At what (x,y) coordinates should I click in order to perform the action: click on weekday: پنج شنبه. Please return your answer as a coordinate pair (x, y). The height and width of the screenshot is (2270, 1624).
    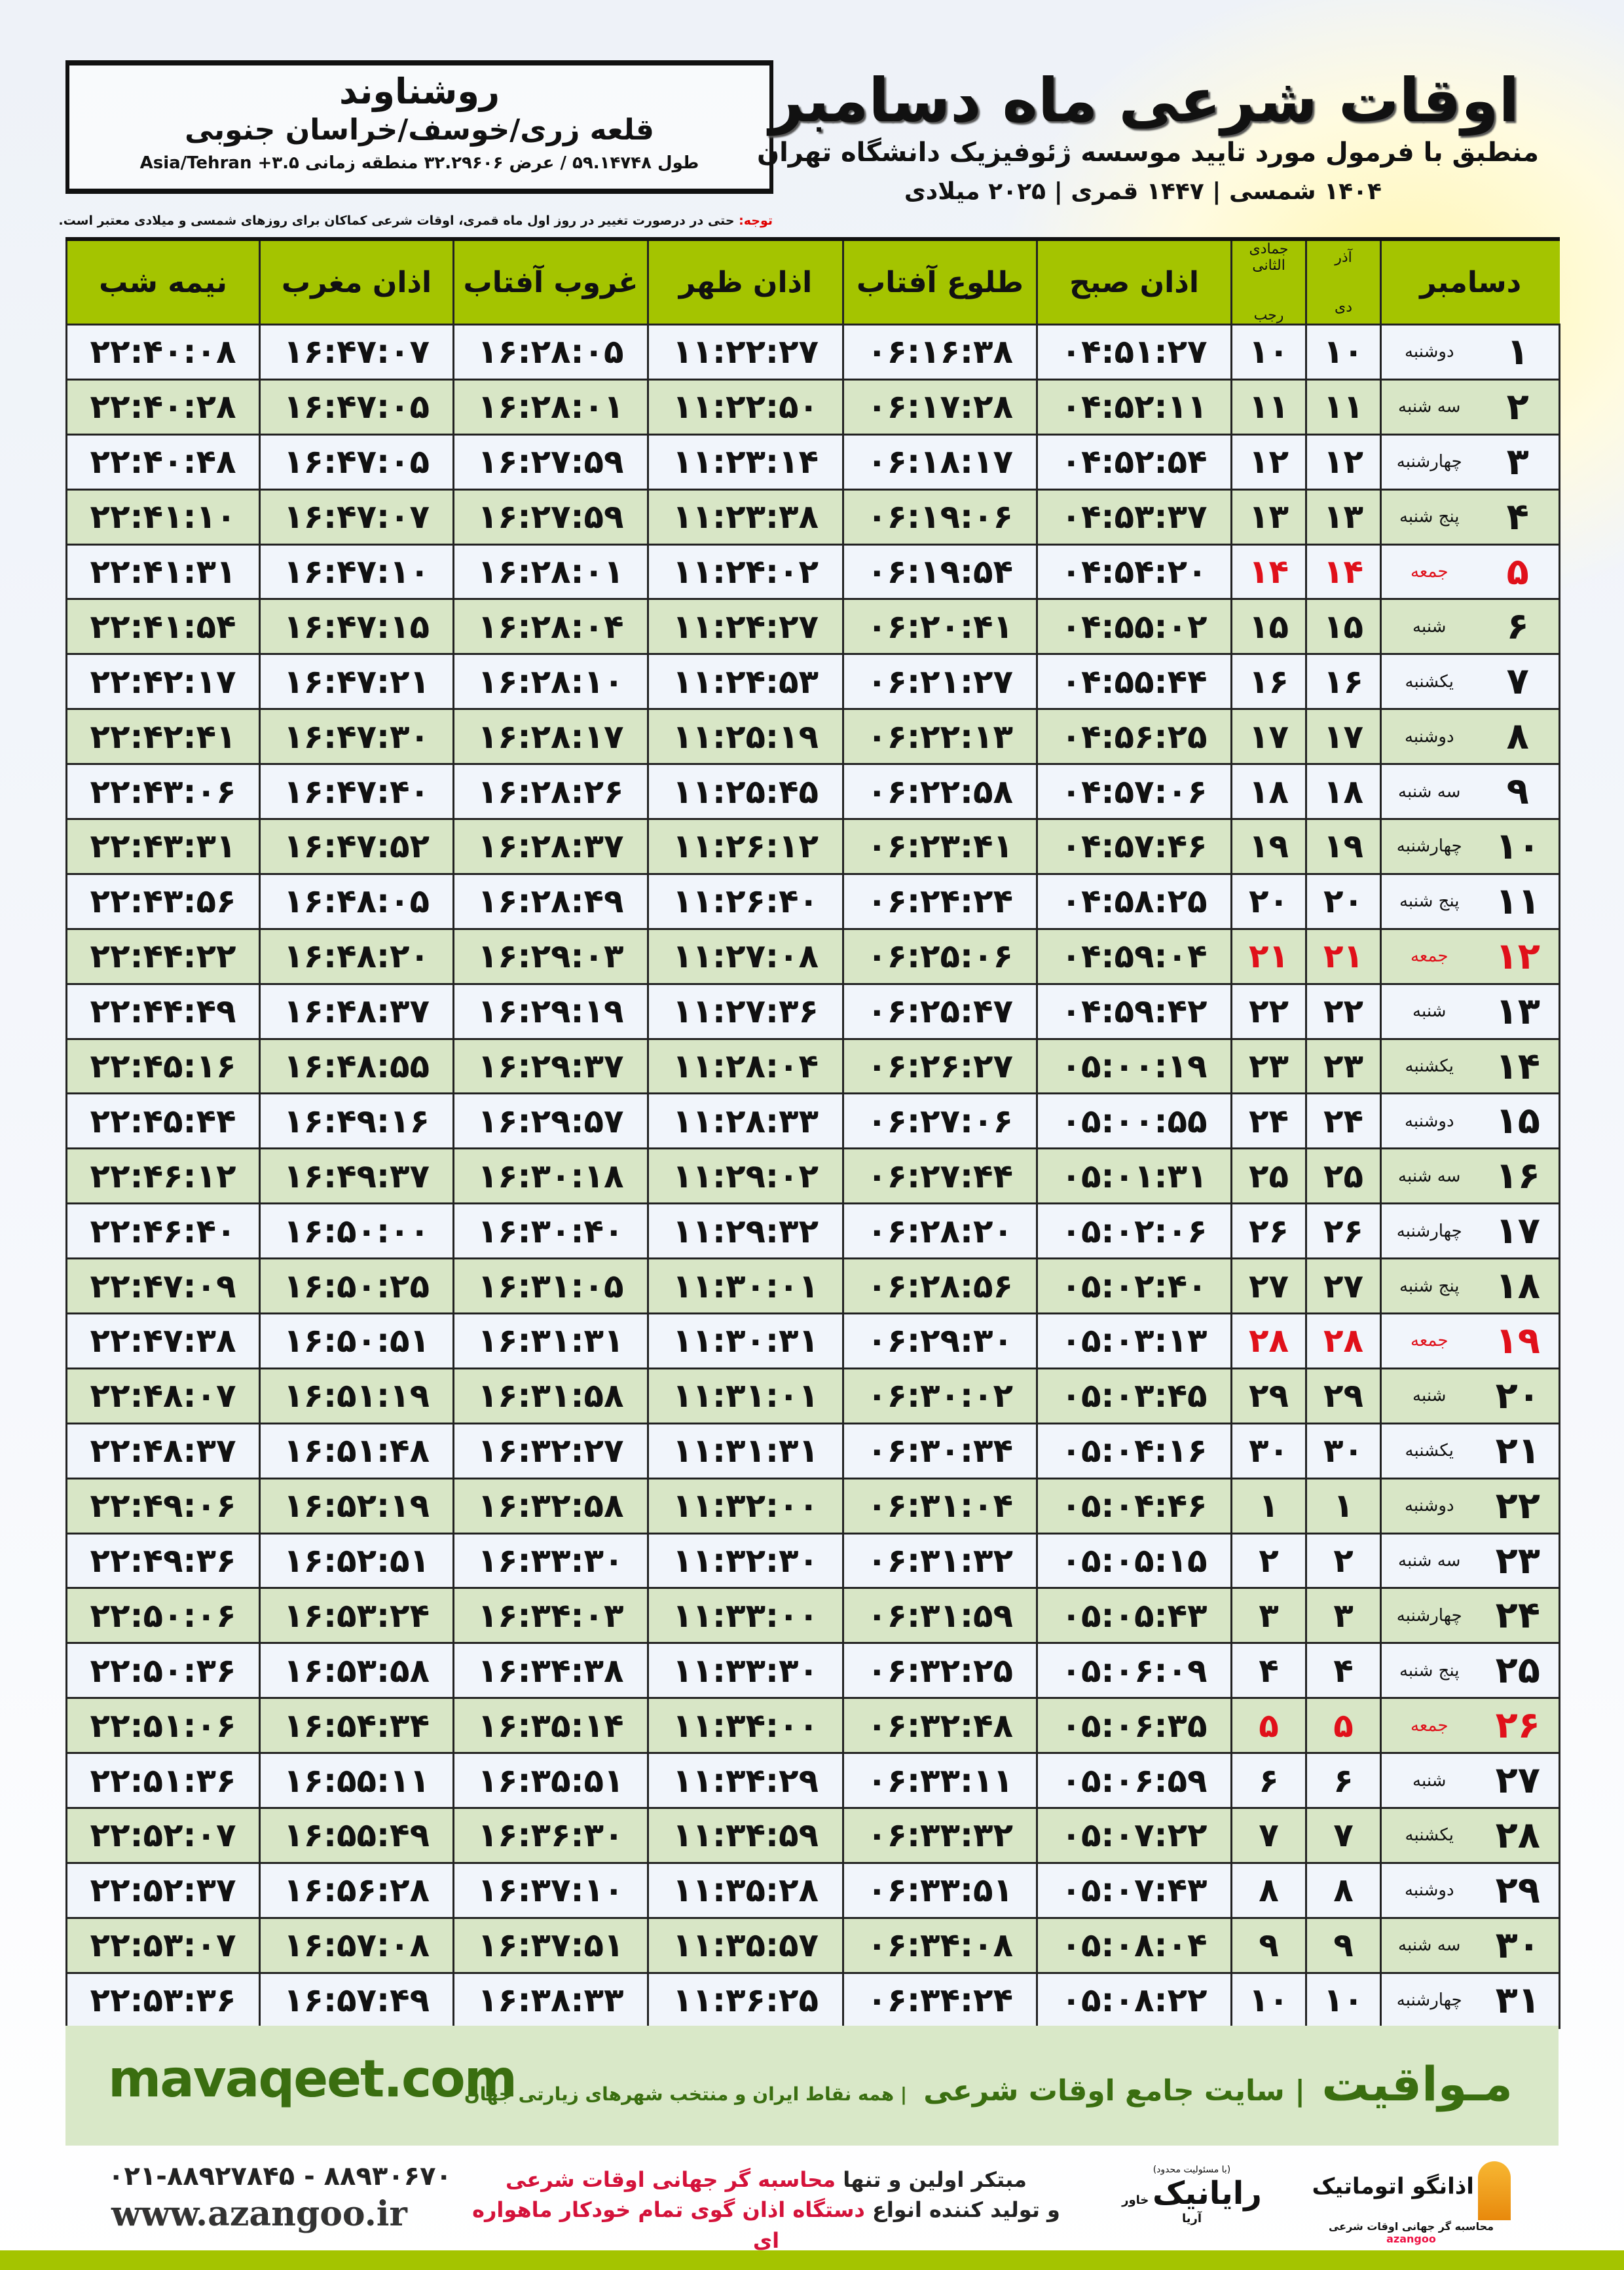
    Looking at the image, I should click on (1428, 1286).